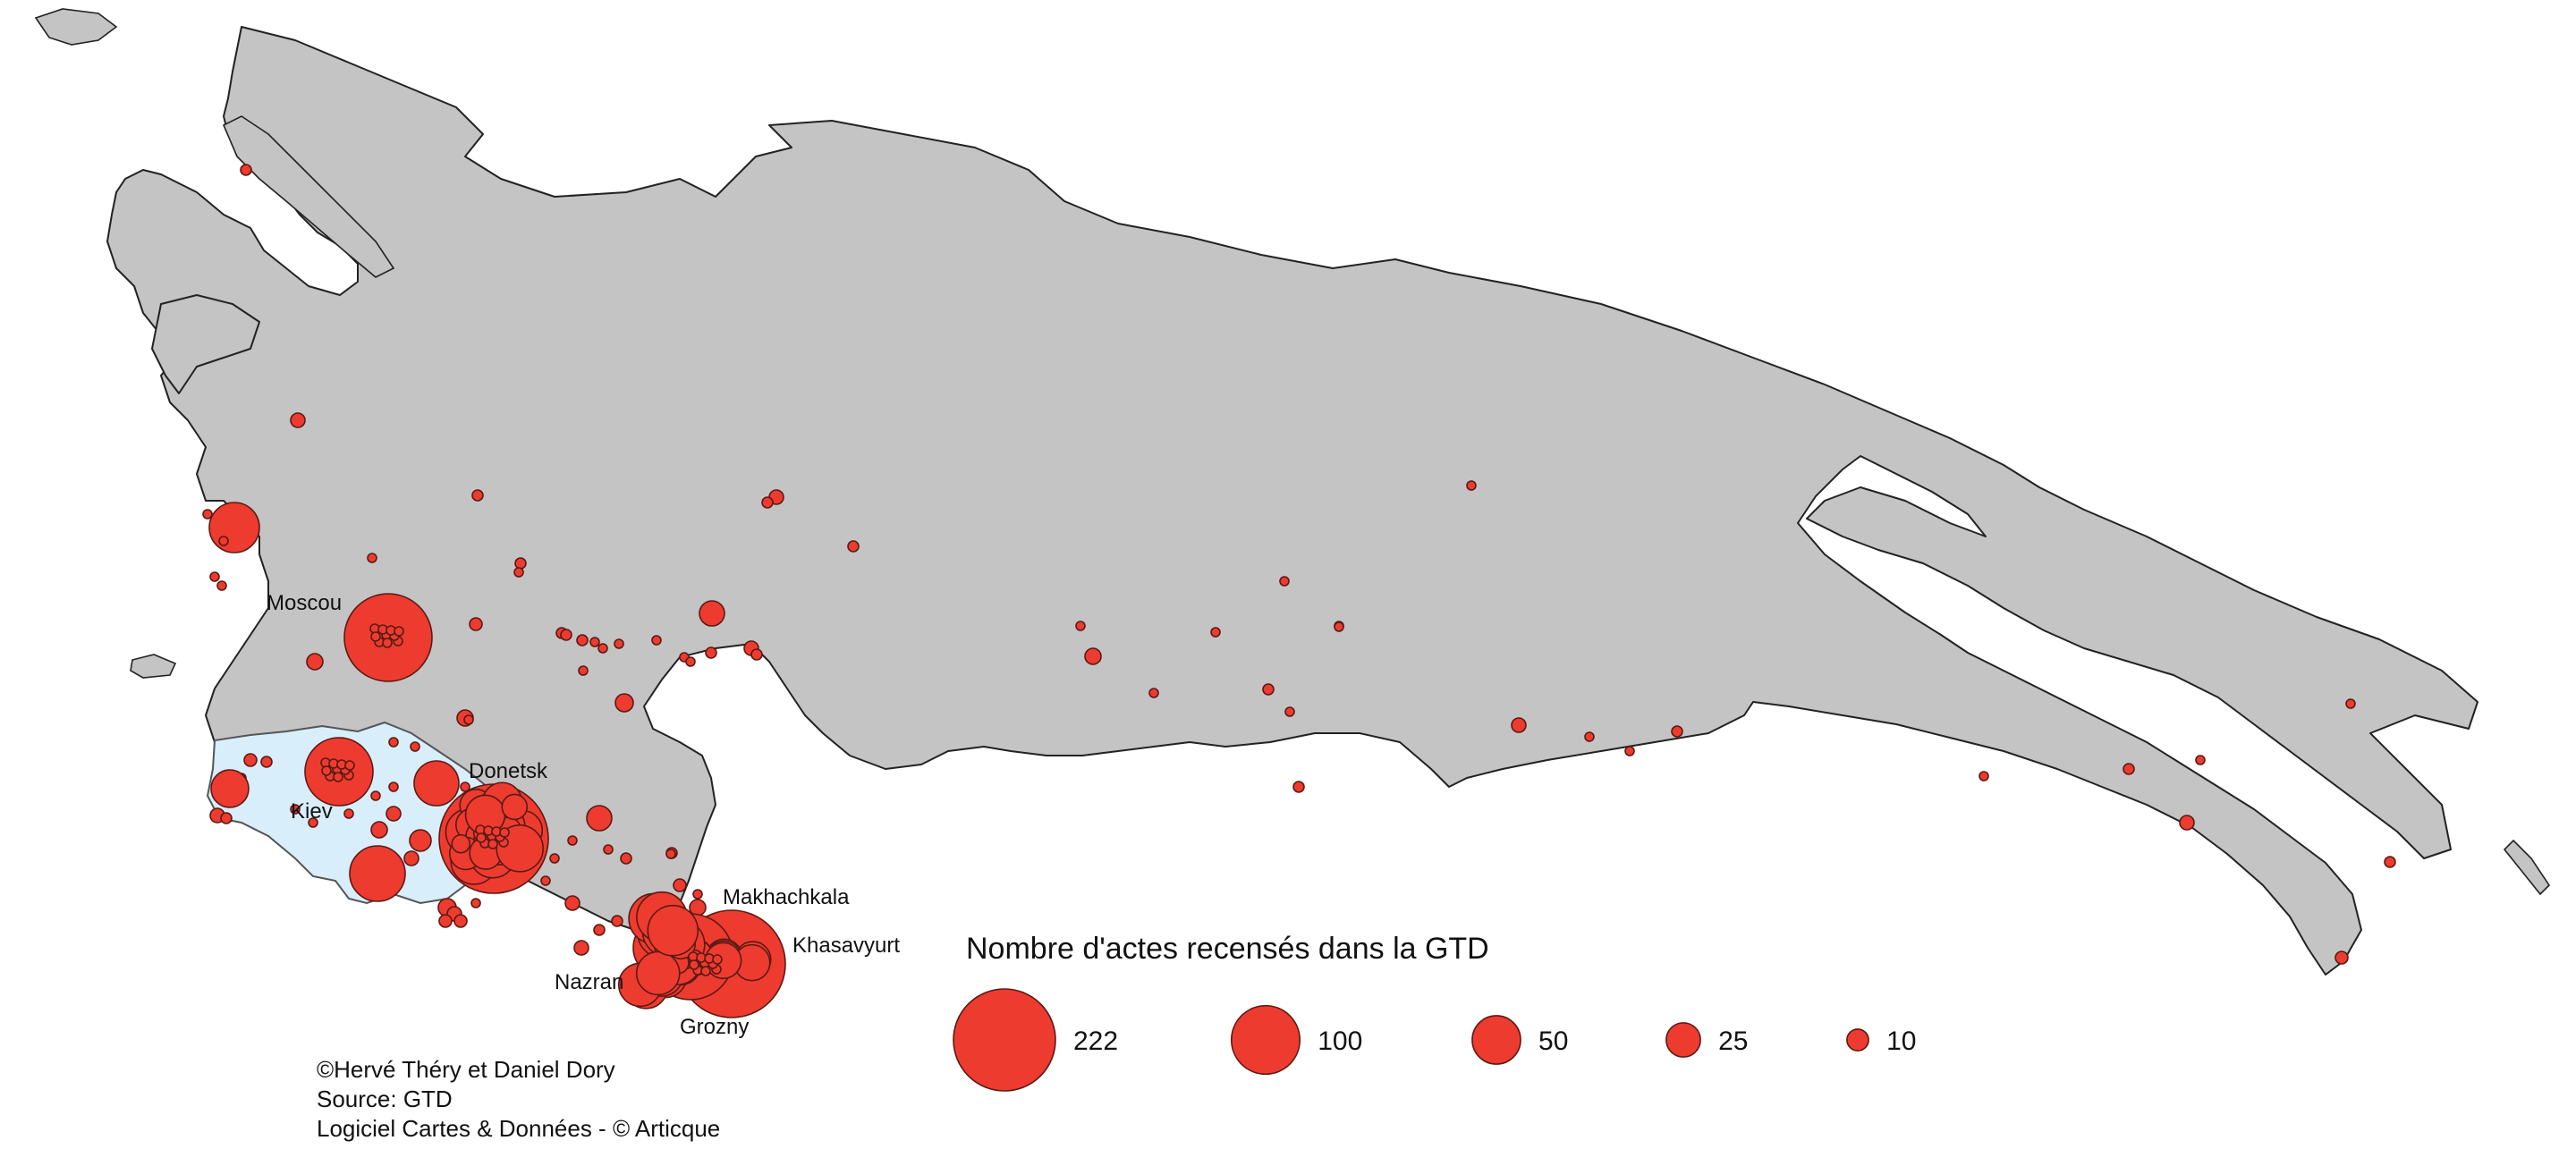 This screenshot has height=1149, width=2576. I want to click on kharkiv-symbol, so click(436, 783).